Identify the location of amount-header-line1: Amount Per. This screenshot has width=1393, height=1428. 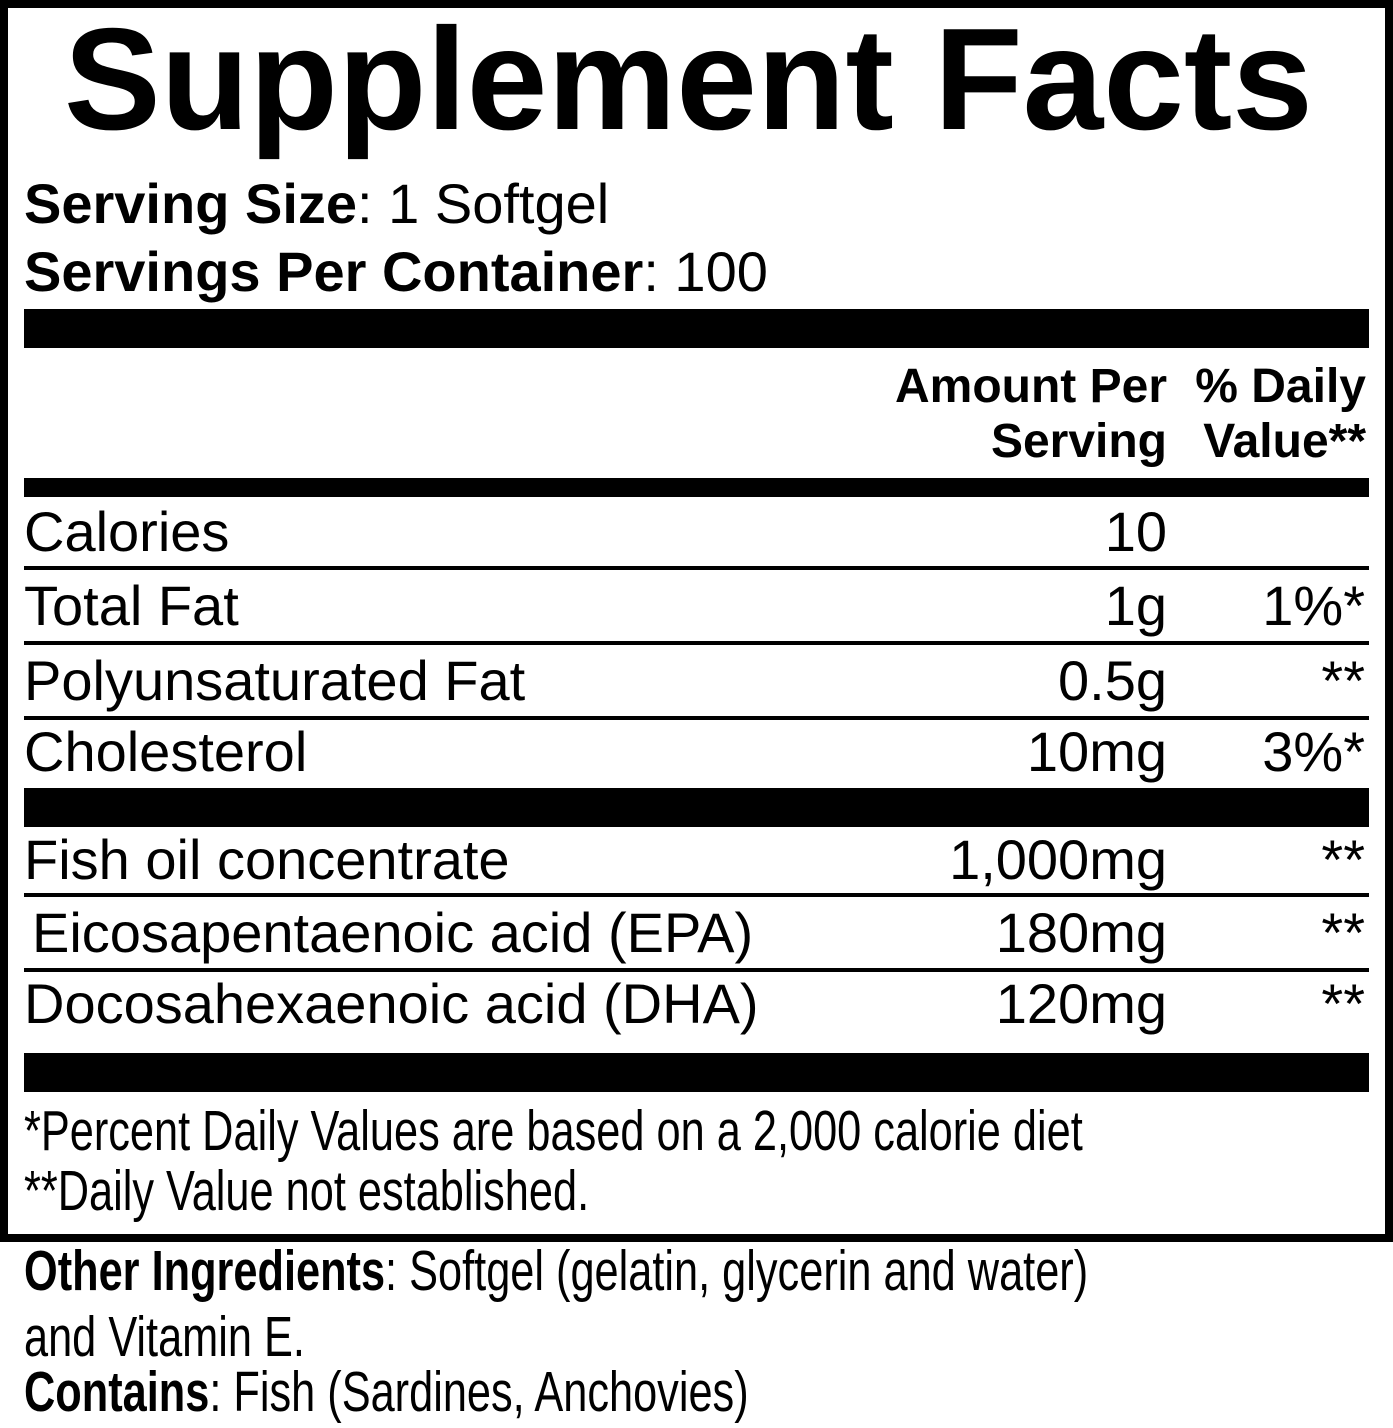
(1030, 386).